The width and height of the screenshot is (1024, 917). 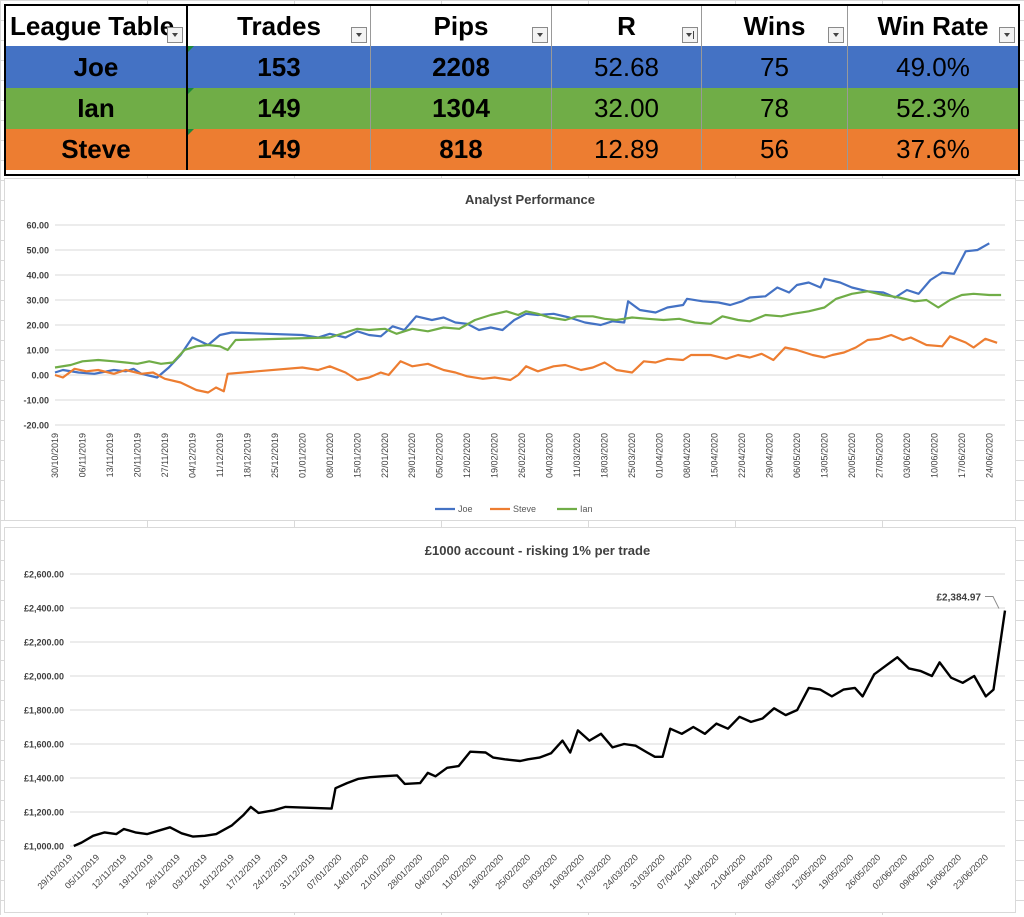 What do you see at coordinates (852, 455) in the screenshot?
I see `x-tick-label: 20/05/2020` at bounding box center [852, 455].